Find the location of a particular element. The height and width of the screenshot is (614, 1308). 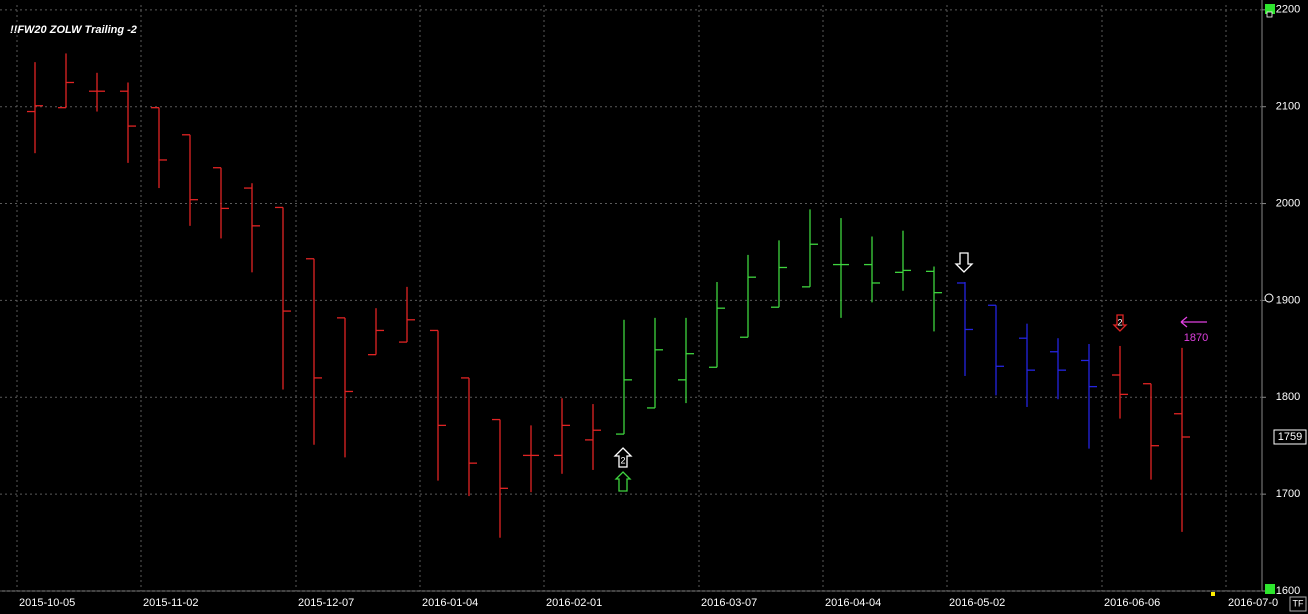

buy-arrow is located at coordinates (623, 481).